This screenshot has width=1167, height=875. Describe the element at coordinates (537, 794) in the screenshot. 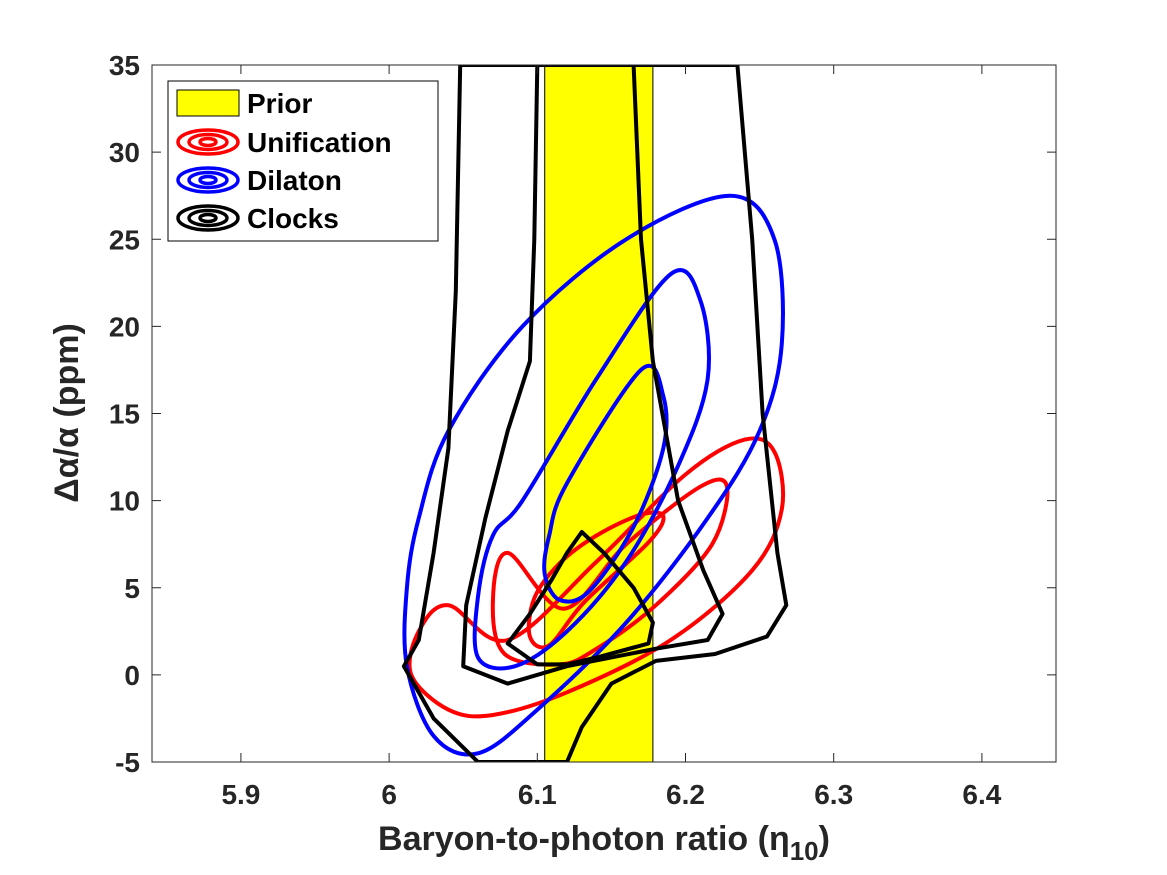

I see `x-tick-label: 6.1` at that location.